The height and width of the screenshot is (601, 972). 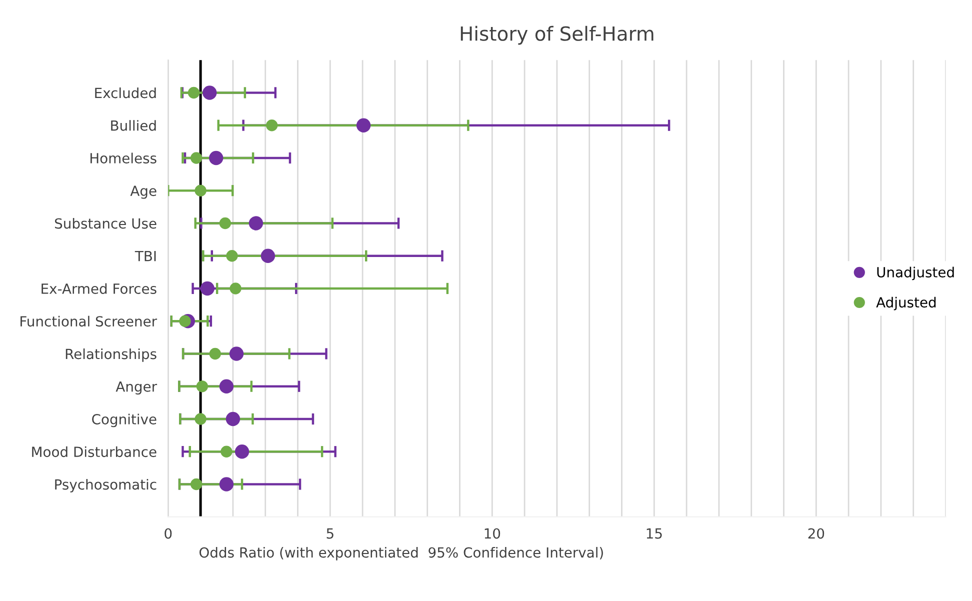 I want to click on y-tick-label: Age, so click(x=143, y=192).